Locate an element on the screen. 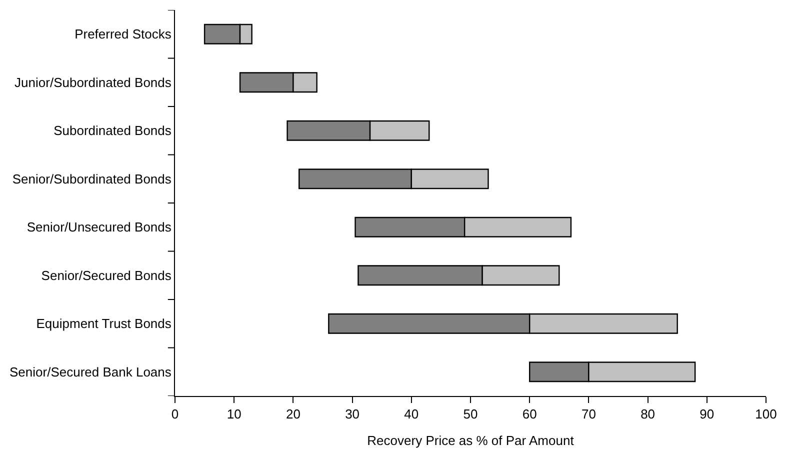 This screenshot has height=456, width=787. y-tick-label: Preferred Stocks is located at coordinates (123, 34).